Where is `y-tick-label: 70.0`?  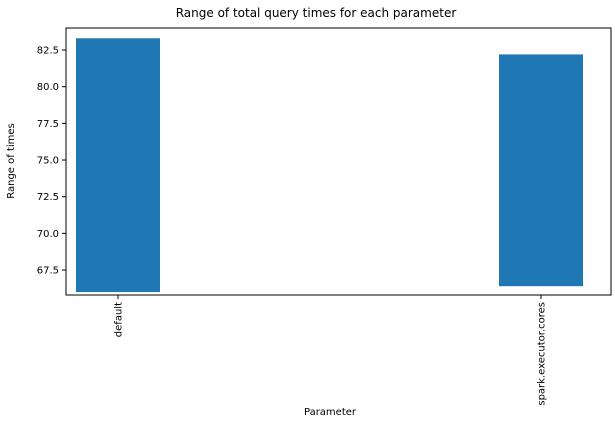
y-tick-label: 70.0 is located at coordinates (48, 234).